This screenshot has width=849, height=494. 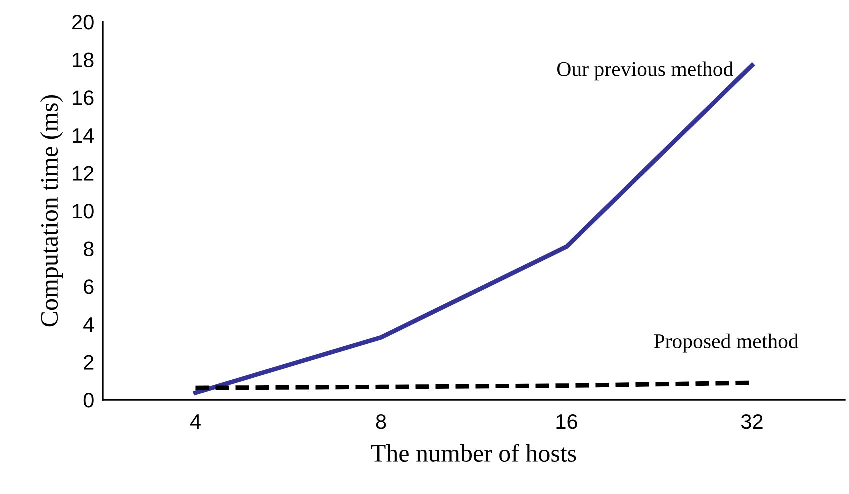 I want to click on y-tick-label: 8, so click(x=89, y=249).